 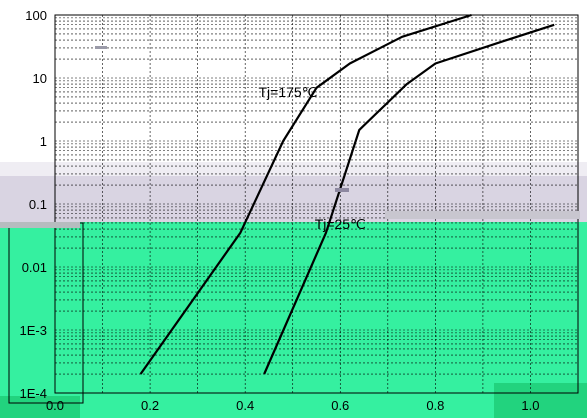 I want to click on y-tick-labels: 1E-4 1E-3 0.01 0.1 1 10 100, so click(x=33, y=204).